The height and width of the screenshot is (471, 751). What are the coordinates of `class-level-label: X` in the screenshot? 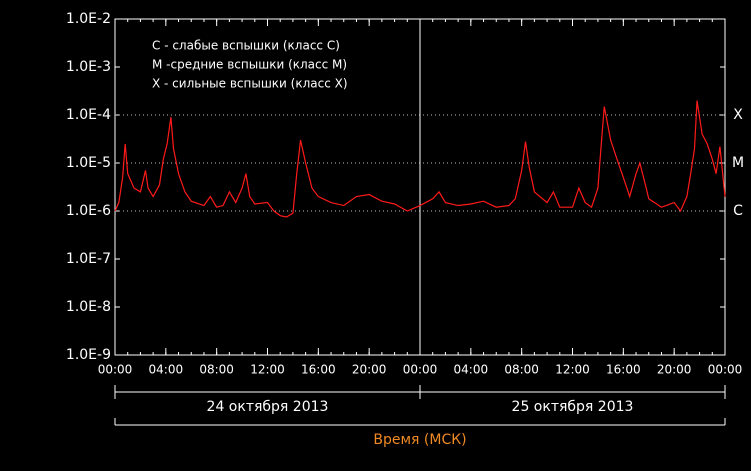 It's located at (738, 115).